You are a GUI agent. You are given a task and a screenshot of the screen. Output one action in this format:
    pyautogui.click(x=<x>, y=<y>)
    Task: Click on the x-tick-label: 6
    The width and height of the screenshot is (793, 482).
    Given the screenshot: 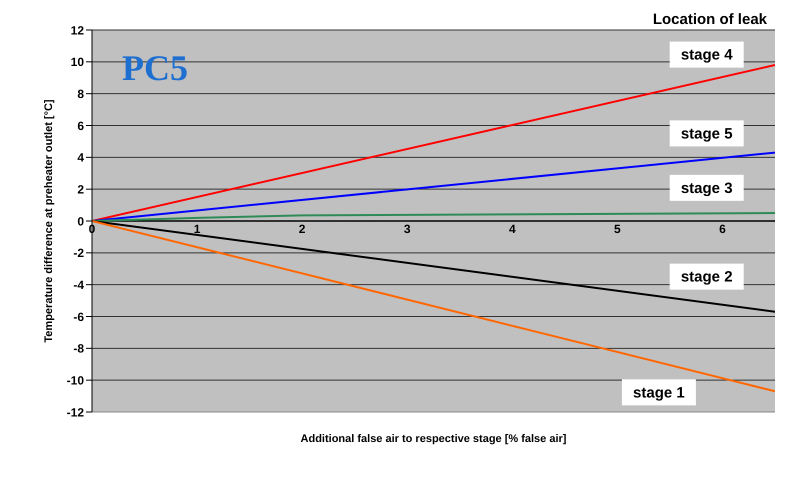 What is the action you would take?
    pyautogui.click(x=722, y=229)
    